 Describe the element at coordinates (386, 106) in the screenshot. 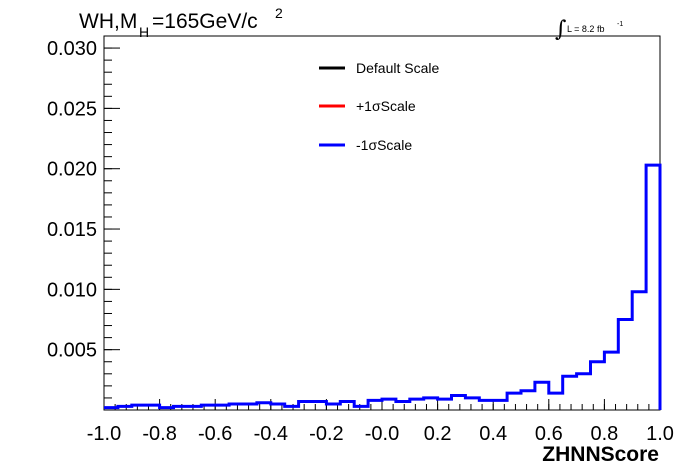

I see `legend-label-plus1sigma: +1σScale` at that location.